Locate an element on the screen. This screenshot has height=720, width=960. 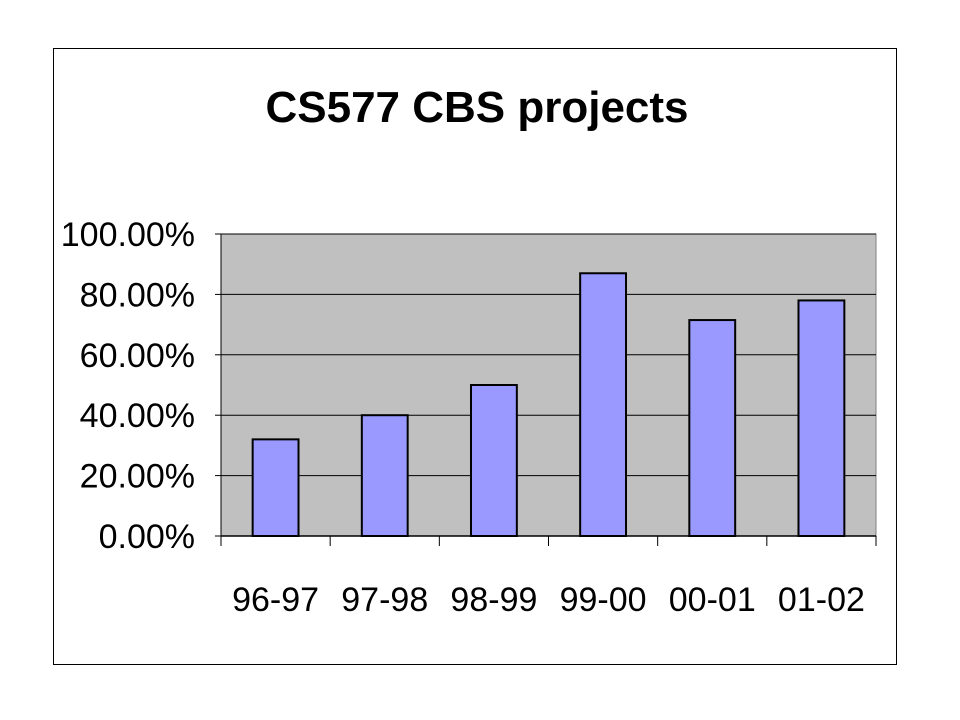
x-tick-label: 97-98 is located at coordinates (384, 600).